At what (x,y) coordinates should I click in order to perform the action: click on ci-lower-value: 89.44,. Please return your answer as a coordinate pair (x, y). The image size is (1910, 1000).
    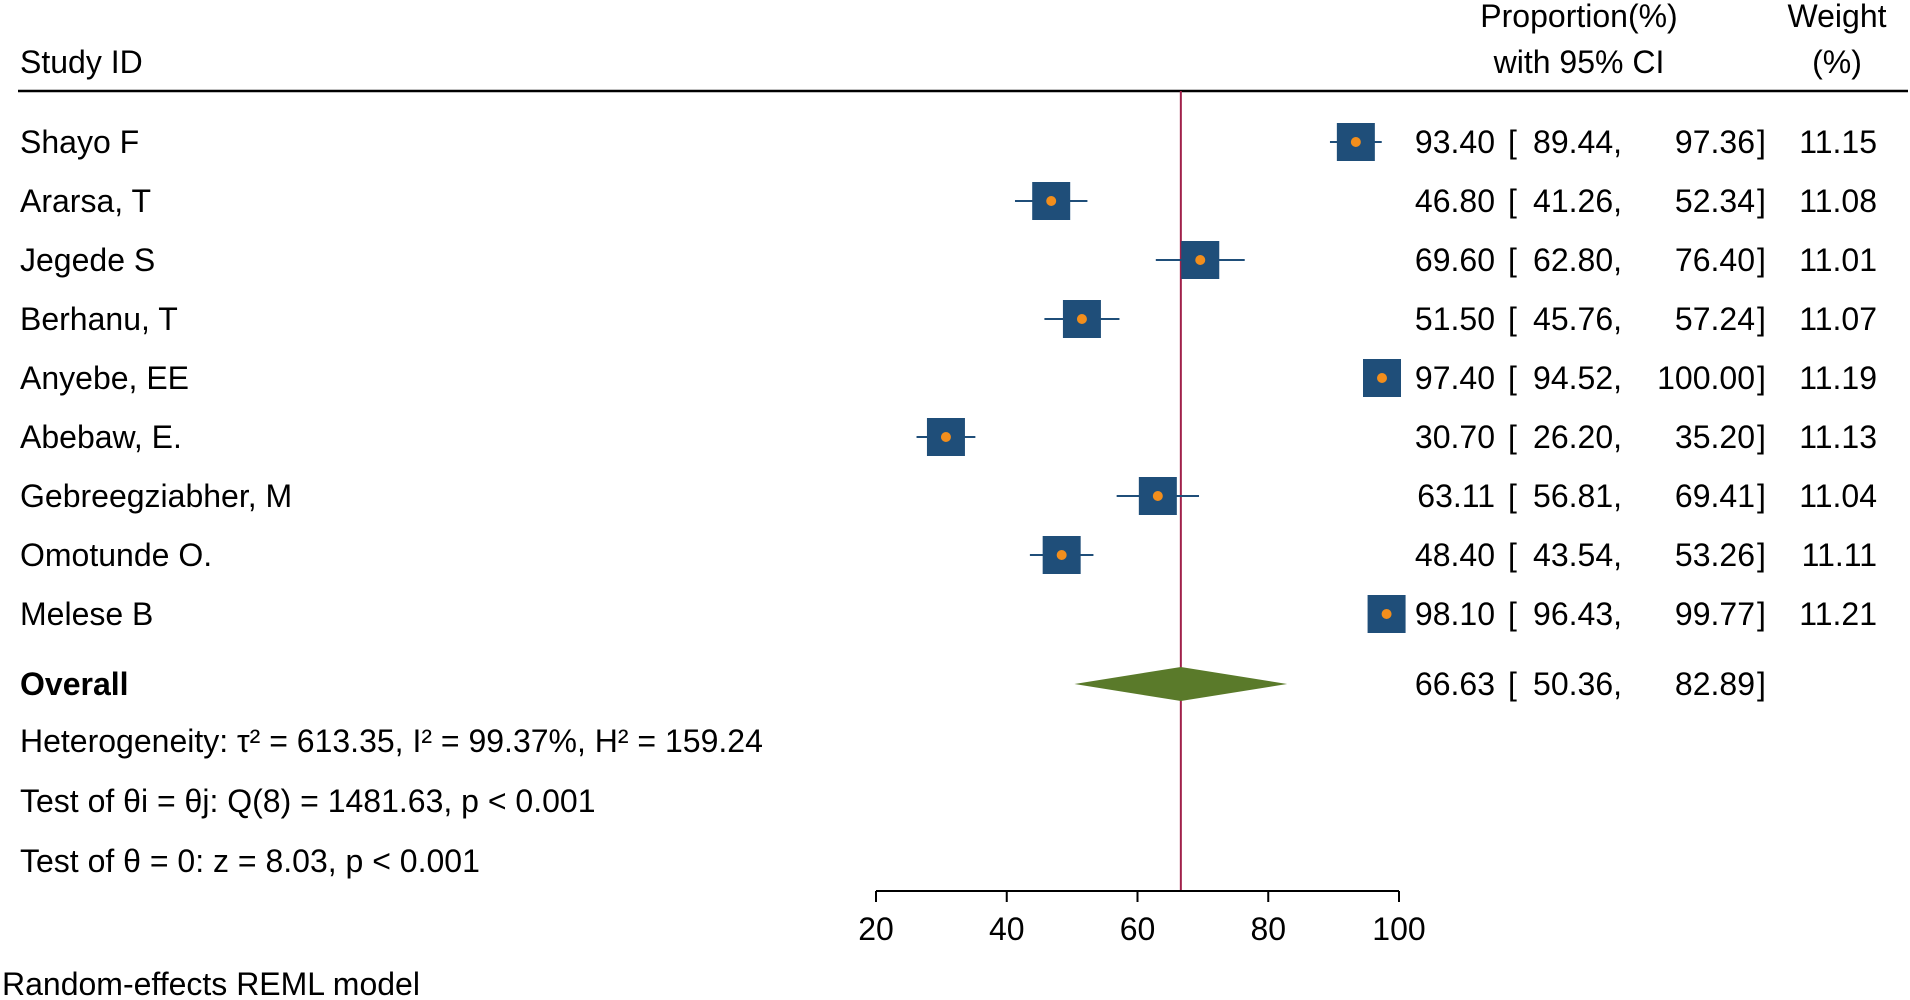
    Looking at the image, I should click on (1577, 142).